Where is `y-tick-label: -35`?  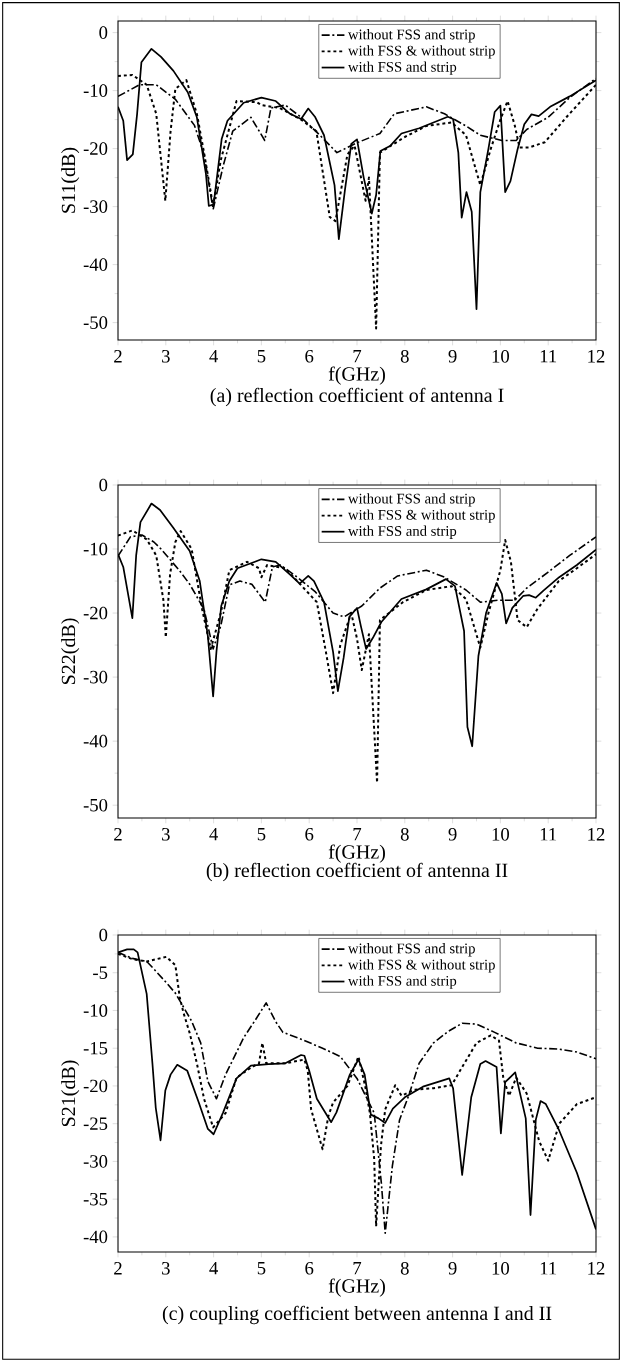 y-tick-label: -35 is located at coordinates (95, 1199).